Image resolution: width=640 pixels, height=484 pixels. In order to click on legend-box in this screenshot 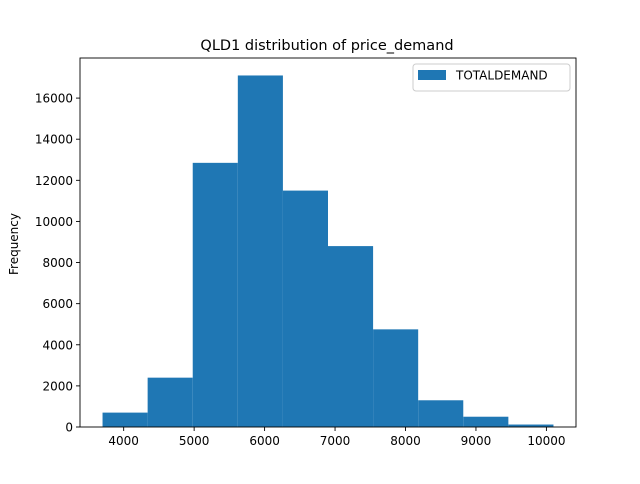, I will do `click(491, 77)`.